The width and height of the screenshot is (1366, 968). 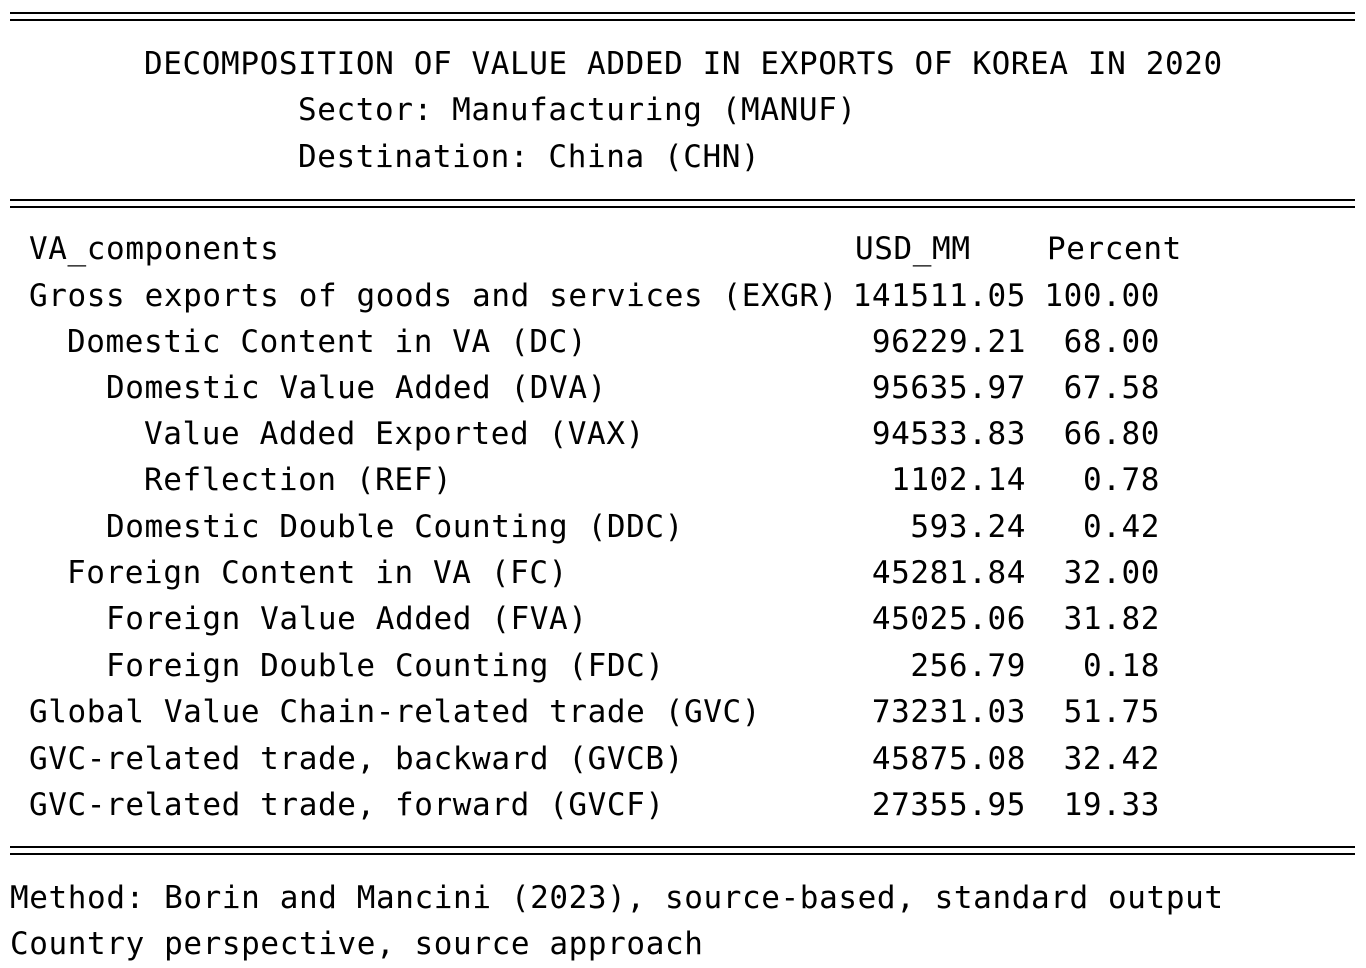 I want to click on row-usd-value: 73231.03, so click(x=948, y=712).